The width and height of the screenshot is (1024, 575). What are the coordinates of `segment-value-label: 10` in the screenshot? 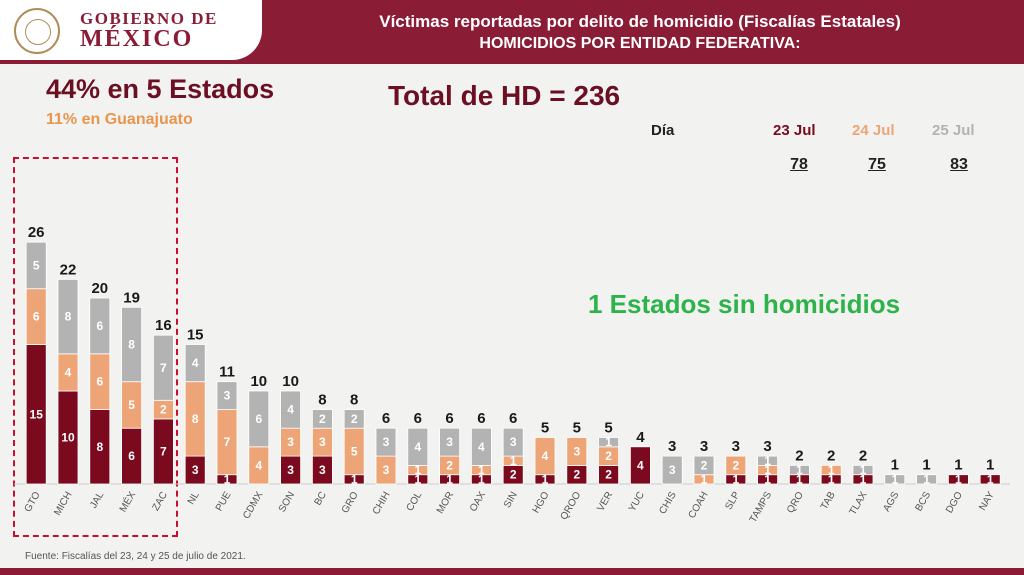 It's located at (68, 438).